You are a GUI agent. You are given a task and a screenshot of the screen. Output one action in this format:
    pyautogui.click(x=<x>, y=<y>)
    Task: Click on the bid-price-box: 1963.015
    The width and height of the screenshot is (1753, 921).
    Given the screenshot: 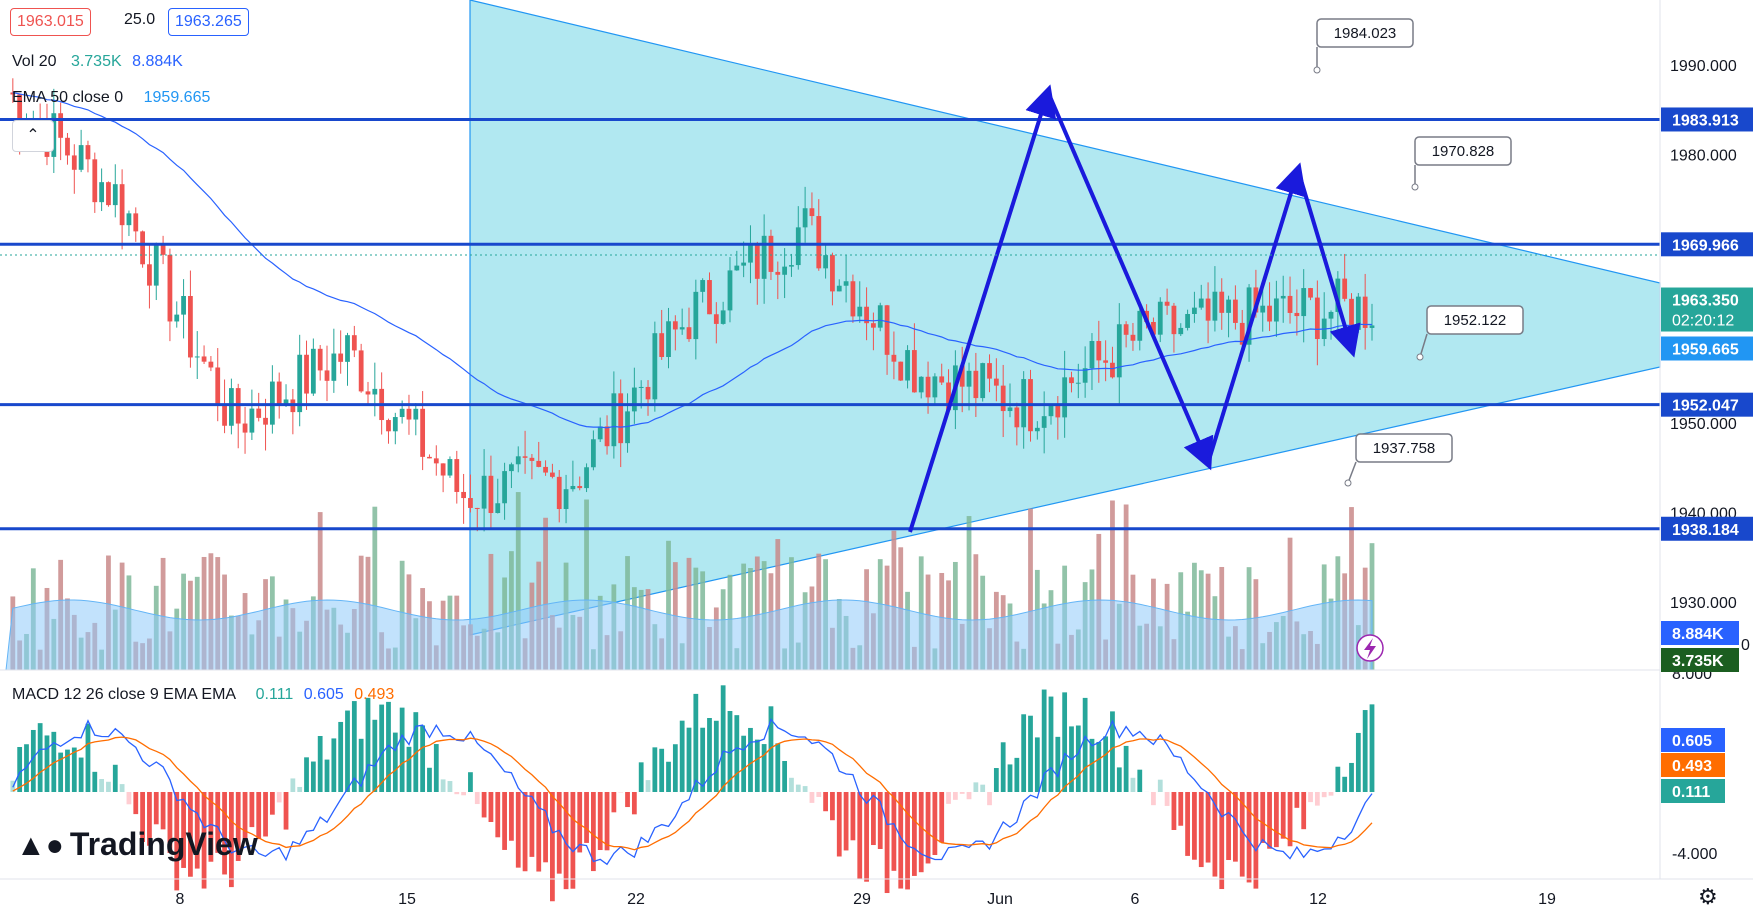 What is the action you would take?
    pyautogui.click(x=50, y=22)
    